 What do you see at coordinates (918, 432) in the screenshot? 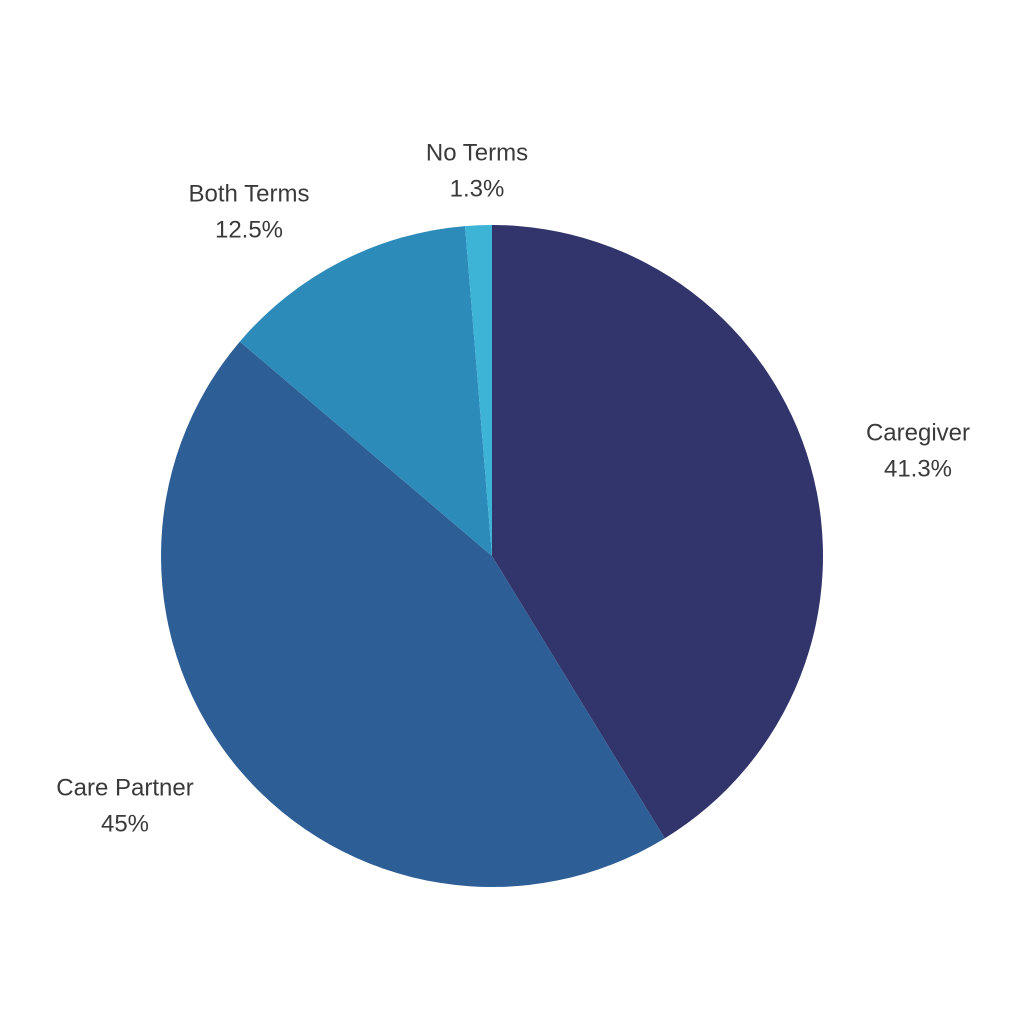
I see `slice-label-caregiver: Caregiver` at bounding box center [918, 432].